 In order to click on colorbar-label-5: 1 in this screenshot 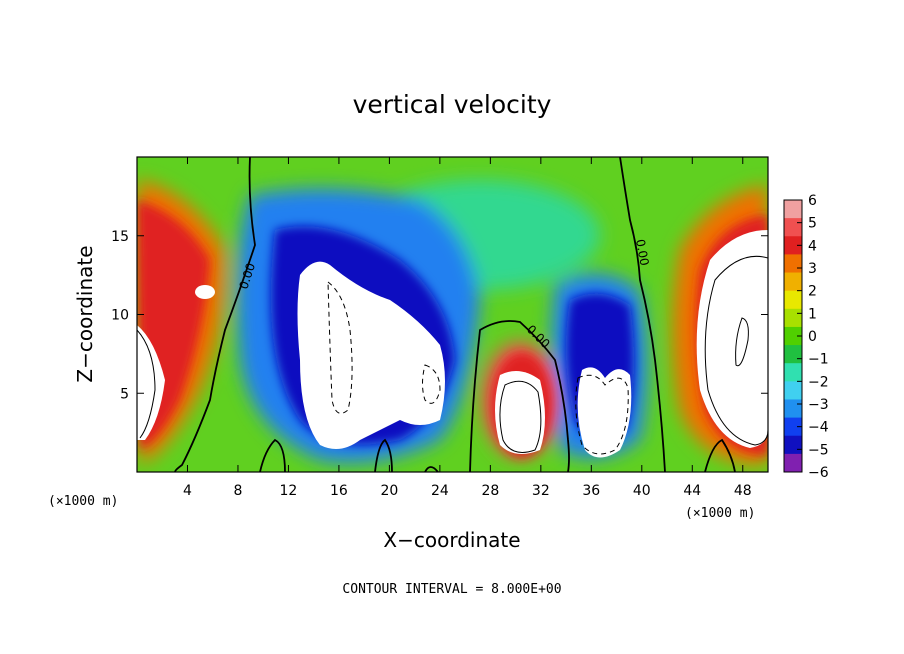, I will do `click(812, 314)`.